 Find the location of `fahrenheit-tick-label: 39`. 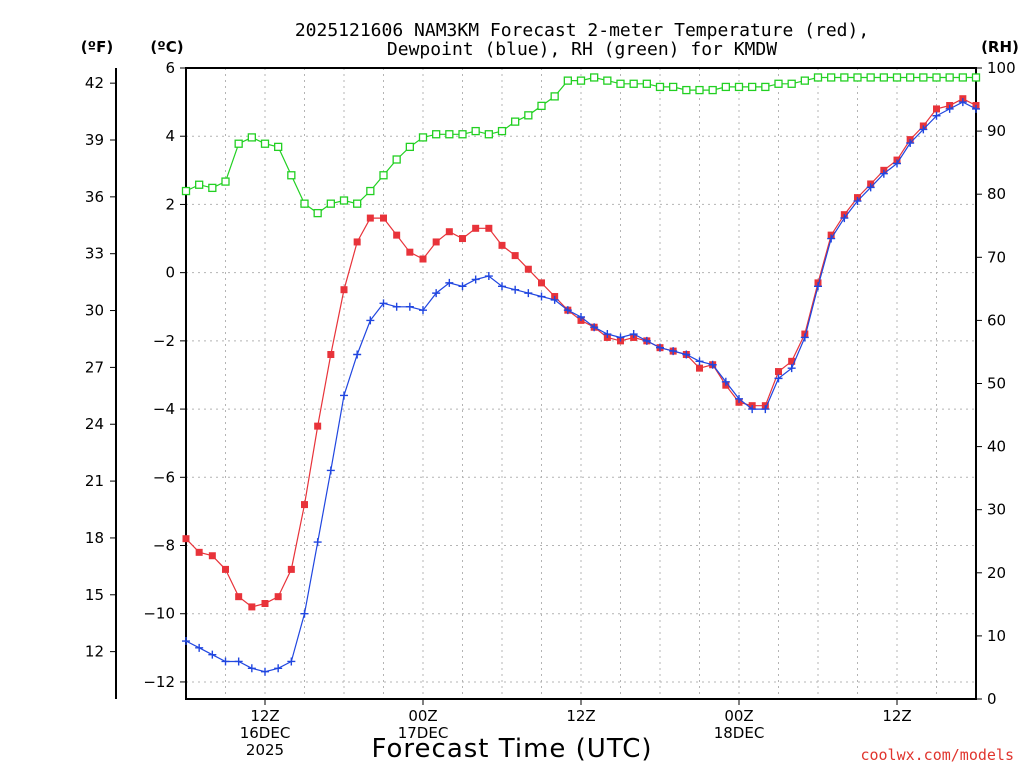

fahrenheit-tick-label: 39 is located at coordinates (94, 140).